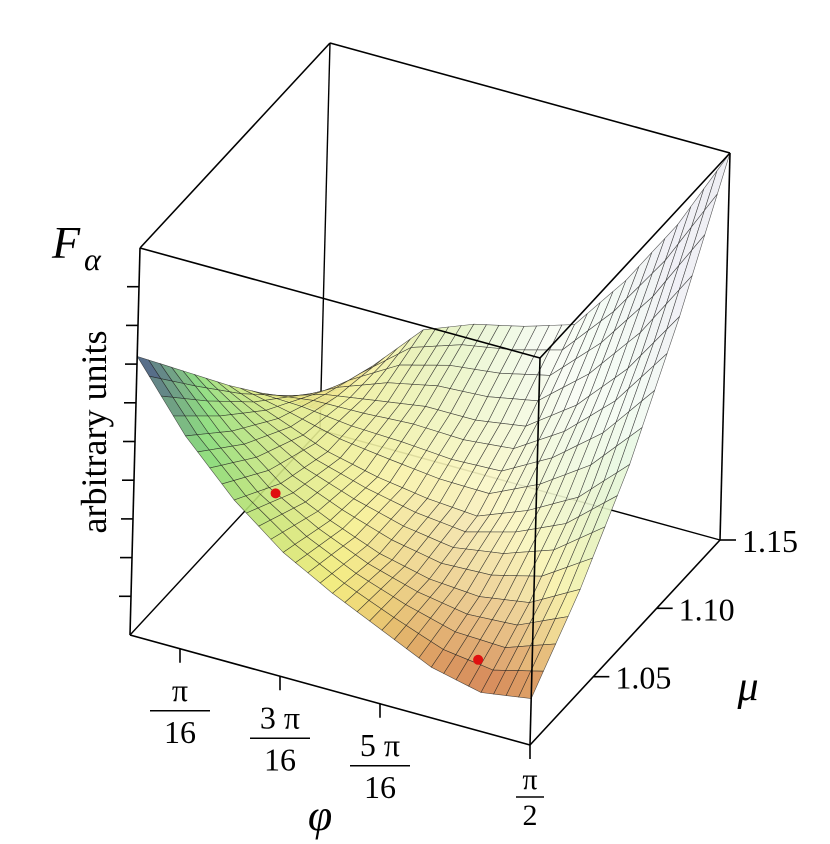 Image resolution: width=830 pixels, height=844 pixels. What do you see at coordinates (770, 541) in the screenshot?
I see `y-tick-label: 1.15` at bounding box center [770, 541].